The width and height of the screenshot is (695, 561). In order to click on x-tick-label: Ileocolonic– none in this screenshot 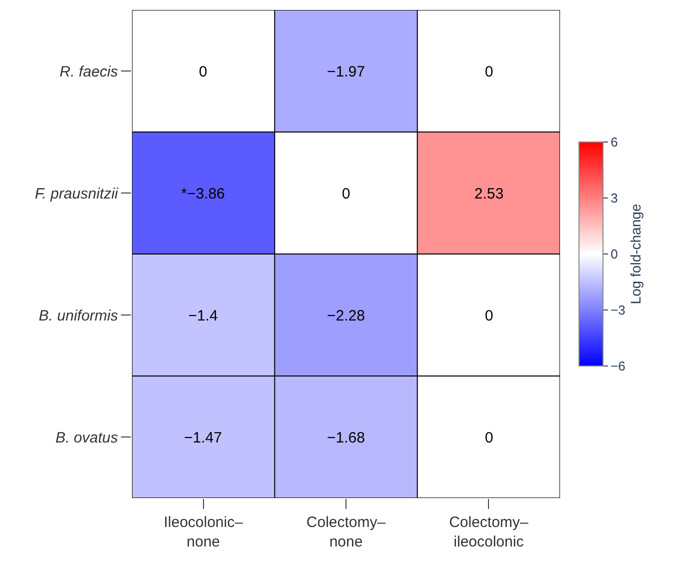, I will do `click(204, 532)`.